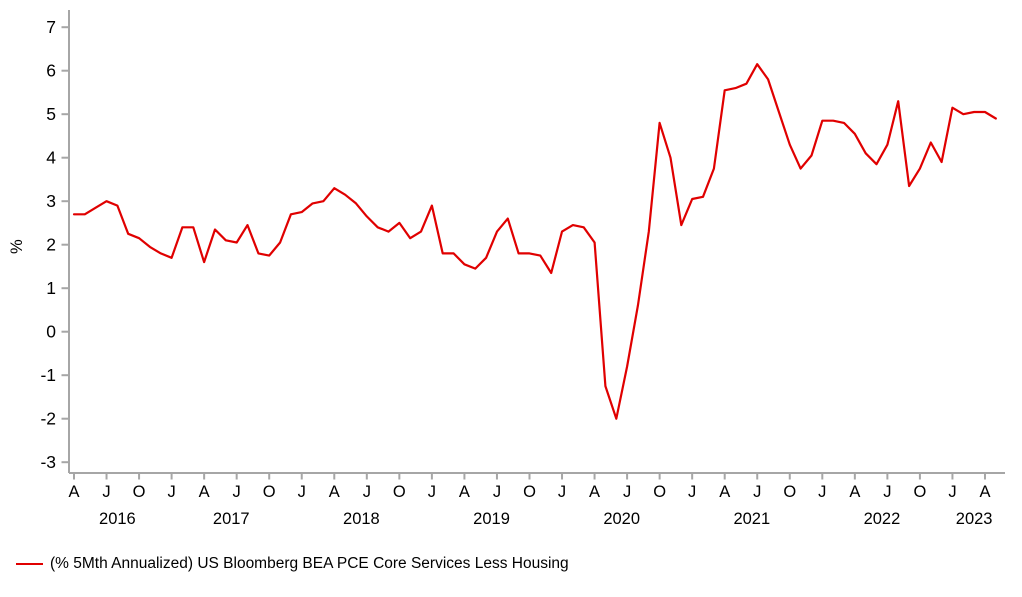 This screenshot has height=597, width=1022. Describe the element at coordinates (51, 332) in the screenshot. I see `y-tick-label: 0` at that location.